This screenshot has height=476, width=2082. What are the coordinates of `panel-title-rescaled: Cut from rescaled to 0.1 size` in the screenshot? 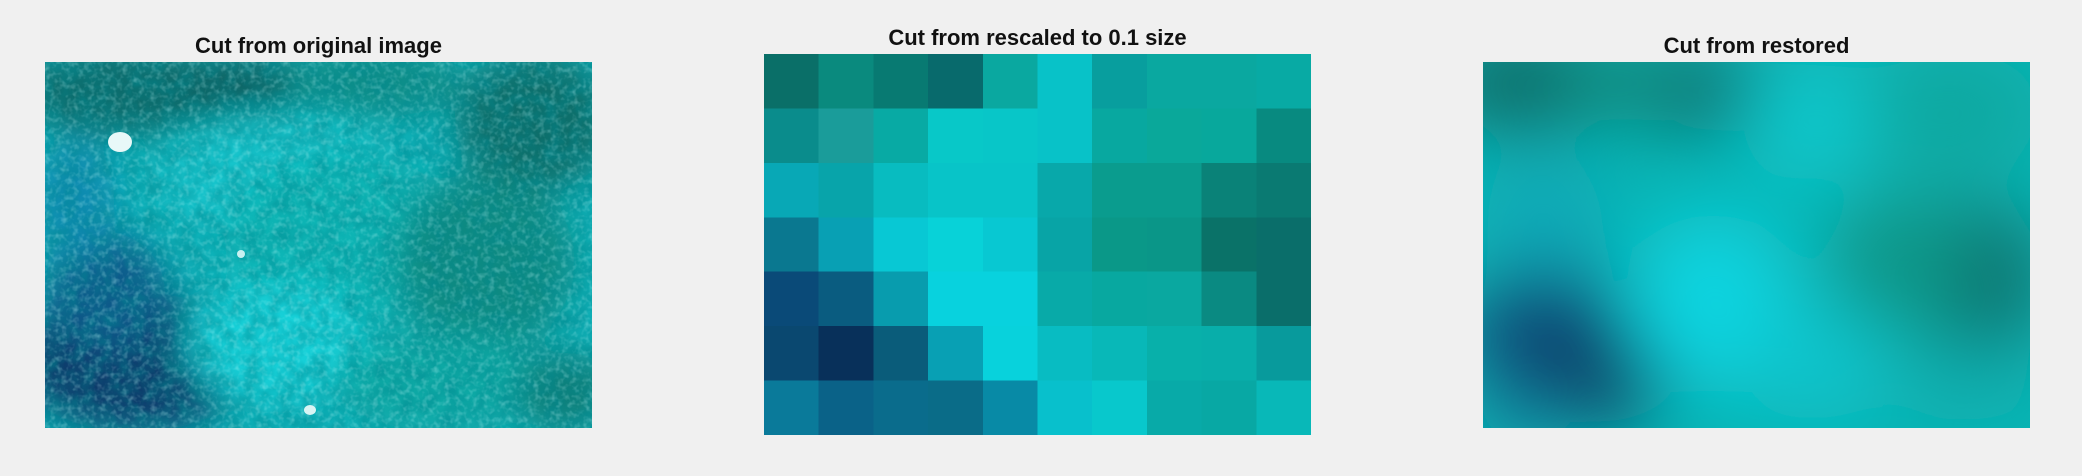 It's located at (1037, 37).